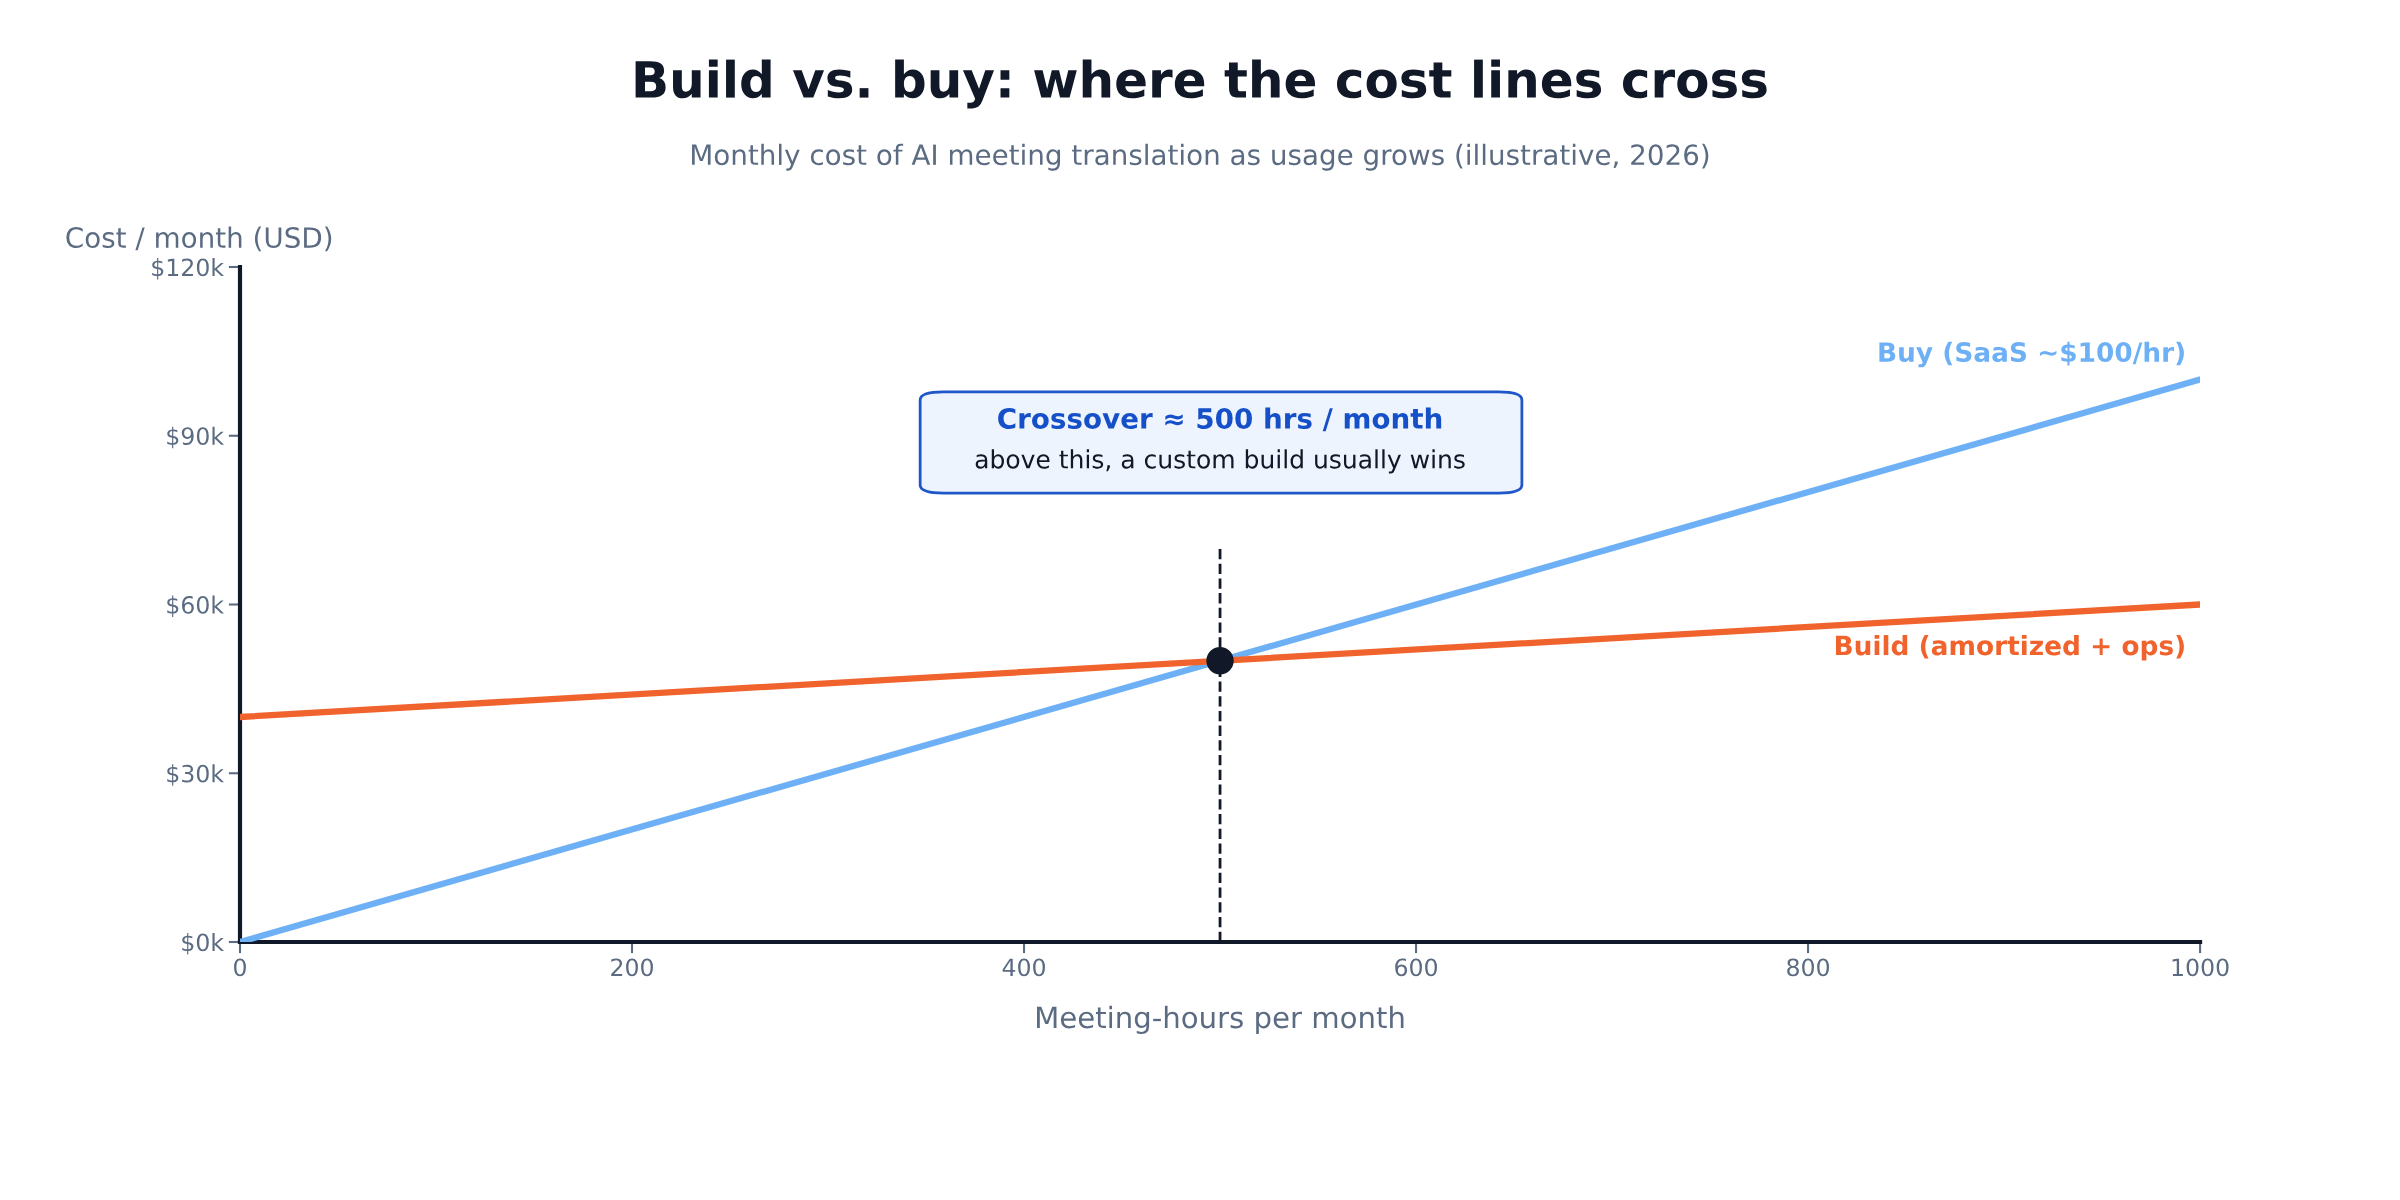 The height and width of the screenshot is (1200, 2400). I want to click on chart-title: Build vs. buy: where the cost lines cross, so click(1201, 84).